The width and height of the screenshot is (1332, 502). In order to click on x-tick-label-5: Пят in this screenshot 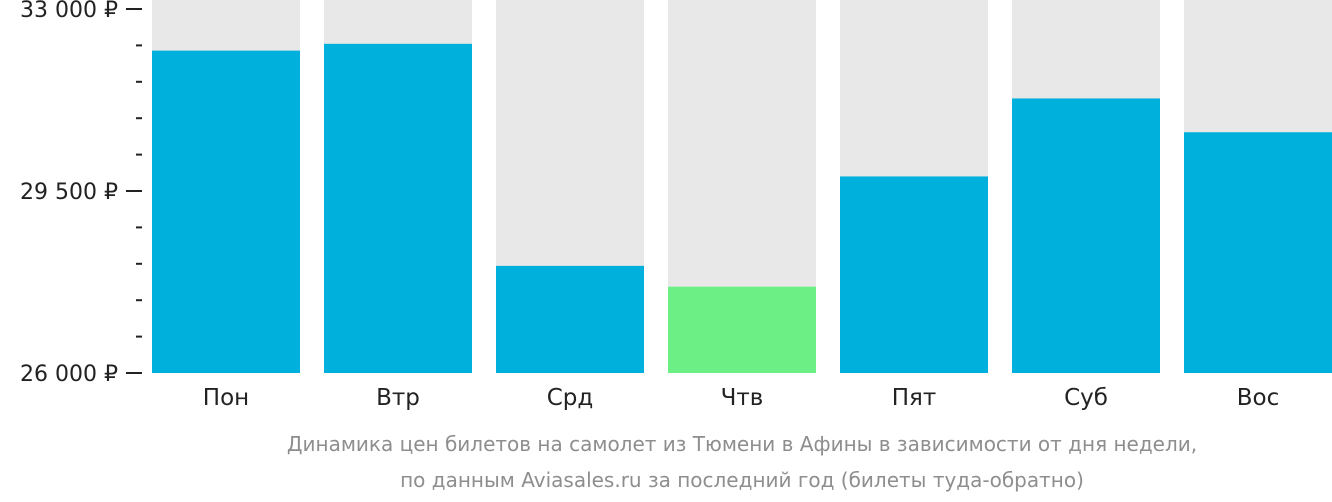, I will do `click(914, 398)`.